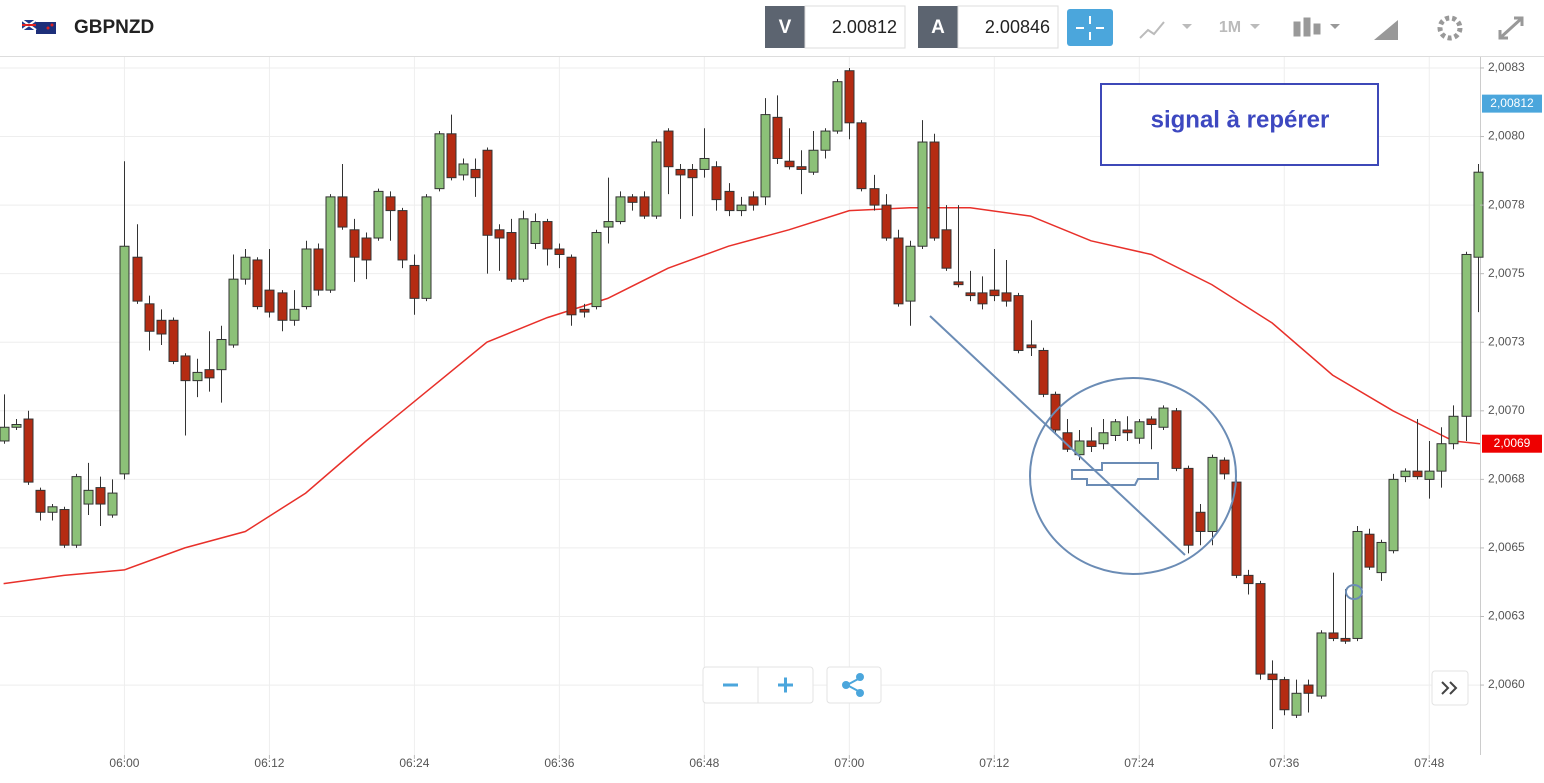 The height and width of the screenshot is (783, 1544). What do you see at coordinates (1165, 30) in the screenshot?
I see `chart-type-button` at bounding box center [1165, 30].